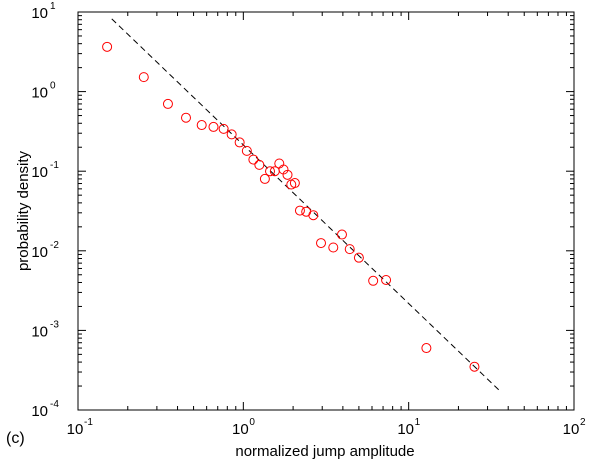 The image size is (596, 464). I want to click on x-tick-exponent: -1, so click(88, 422).